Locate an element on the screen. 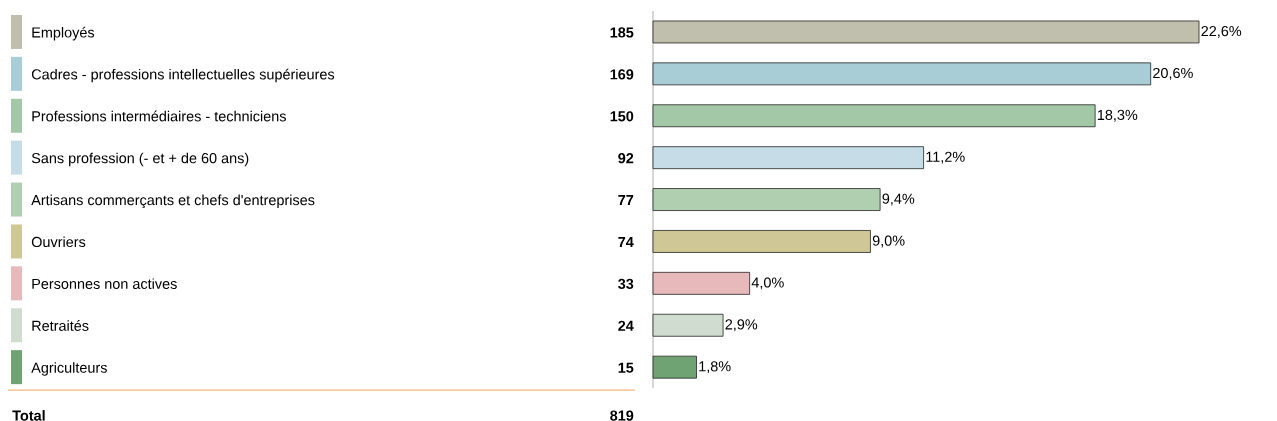 The image size is (1277, 421). y-tick-label: Agriculteurs is located at coordinates (69, 369).